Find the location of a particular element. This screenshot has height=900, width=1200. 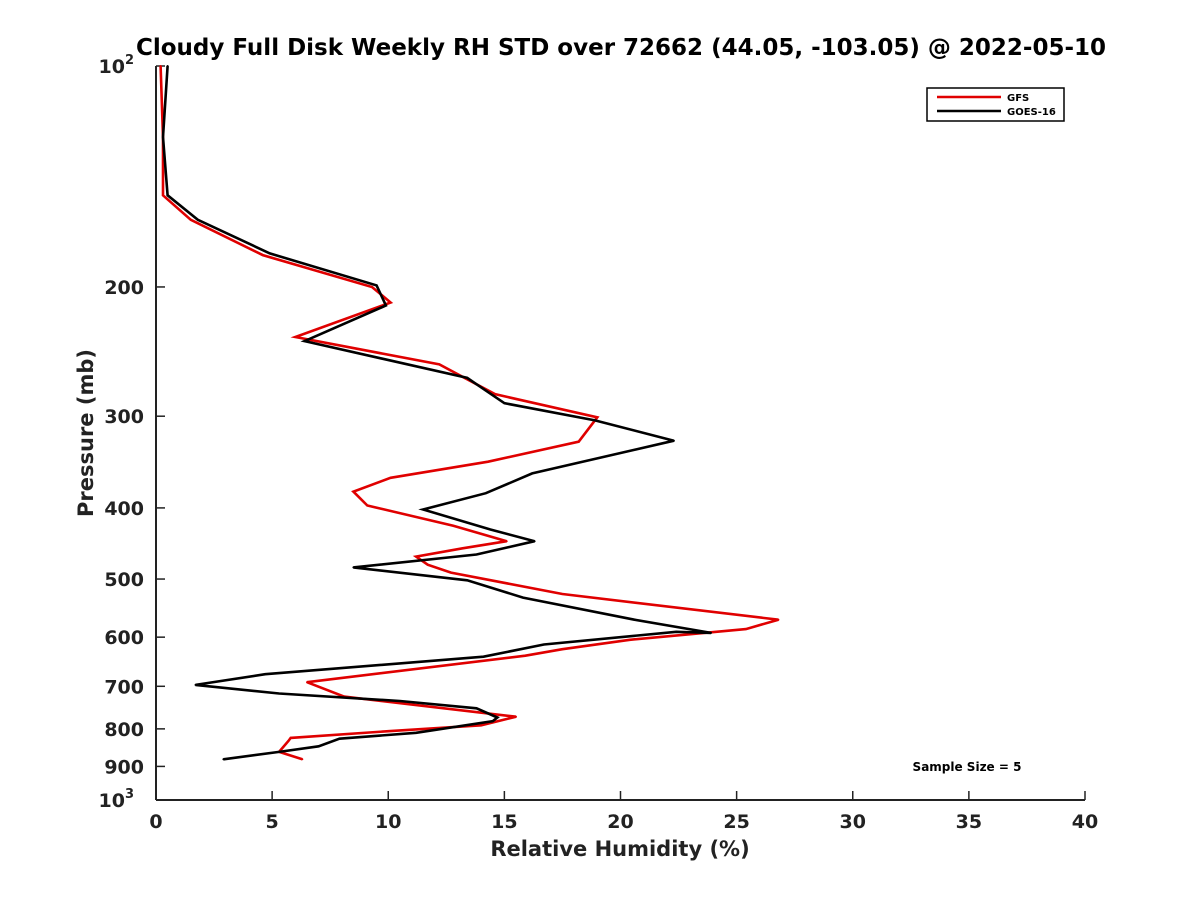

legend: GFS GOES-16 is located at coordinates (995, 104).